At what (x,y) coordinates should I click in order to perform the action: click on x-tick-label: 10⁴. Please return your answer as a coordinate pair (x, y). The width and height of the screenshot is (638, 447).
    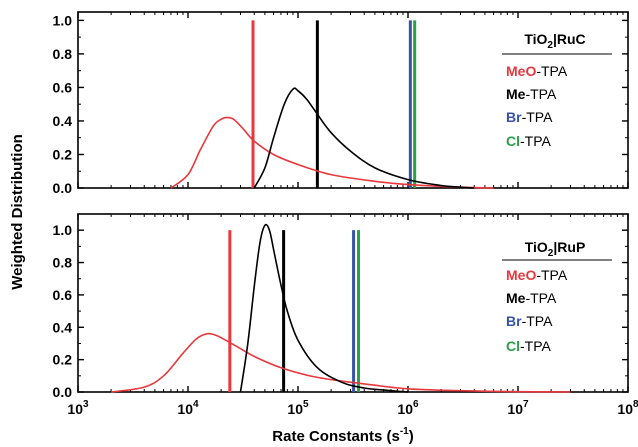
    Looking at the image, I should click on (188, 408).